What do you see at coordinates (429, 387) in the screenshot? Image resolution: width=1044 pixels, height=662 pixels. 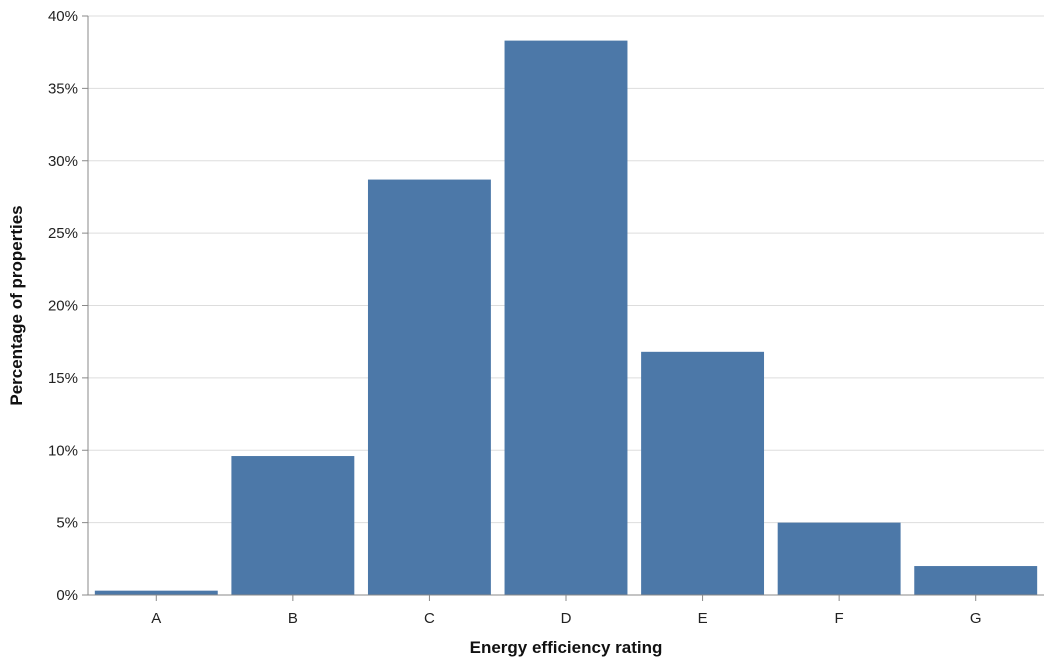 I see `bar-c` at bounding box center [429, 387].